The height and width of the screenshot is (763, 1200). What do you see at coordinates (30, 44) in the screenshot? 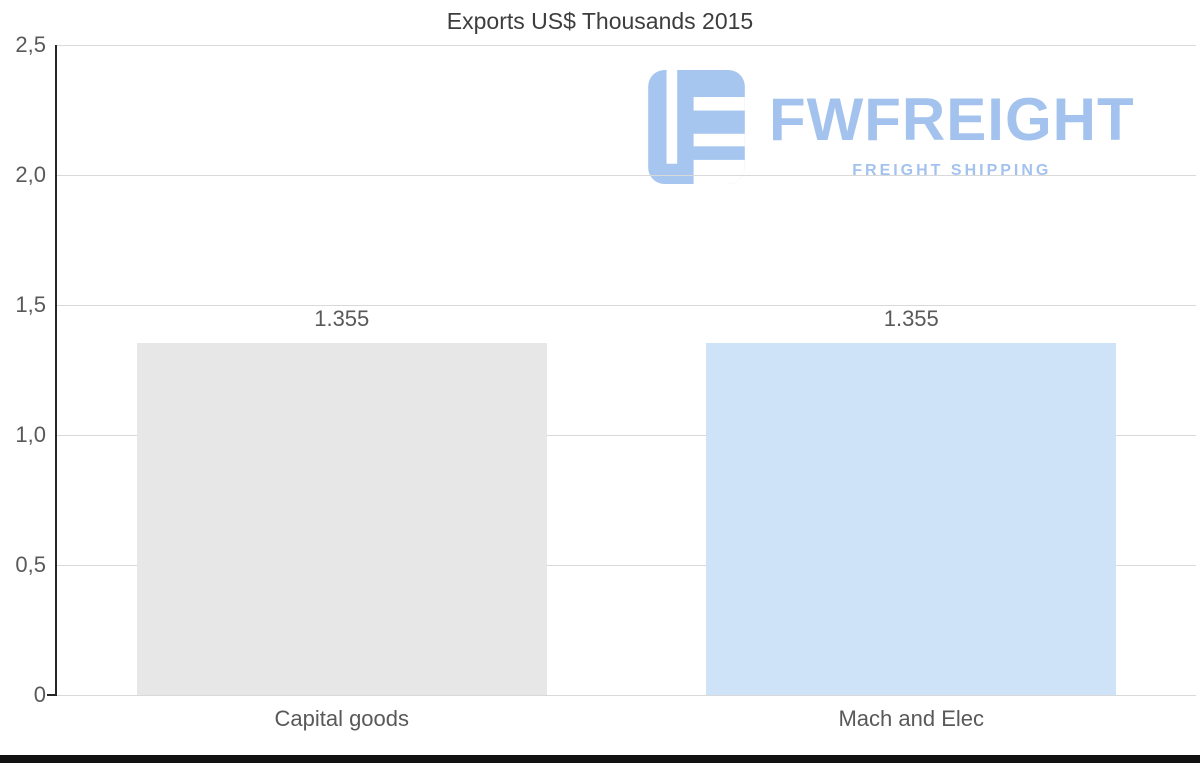
I see `y-tick-label: 2,5` at bounding box center [30, 44].